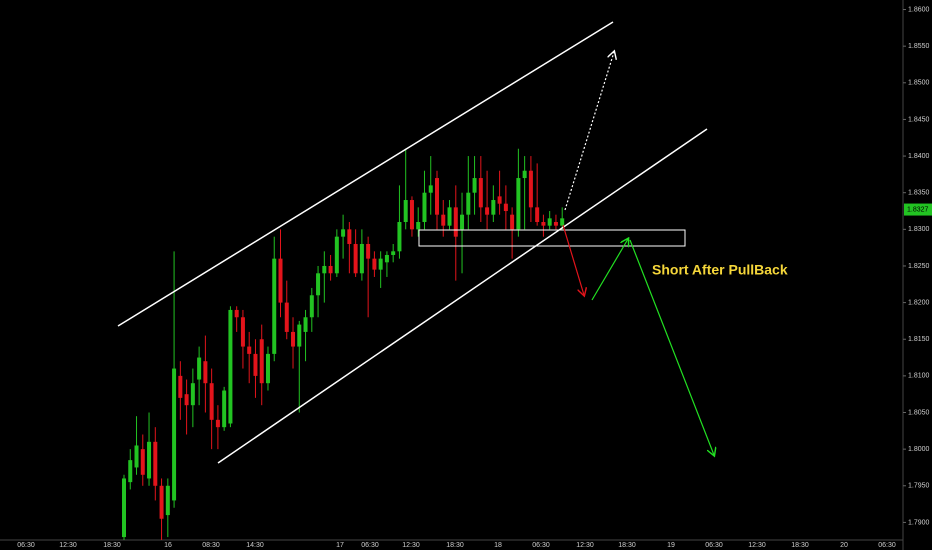  Describe the element at coordinates (609, 270) in the screenshot. I see `arrow-pullback` at that location.